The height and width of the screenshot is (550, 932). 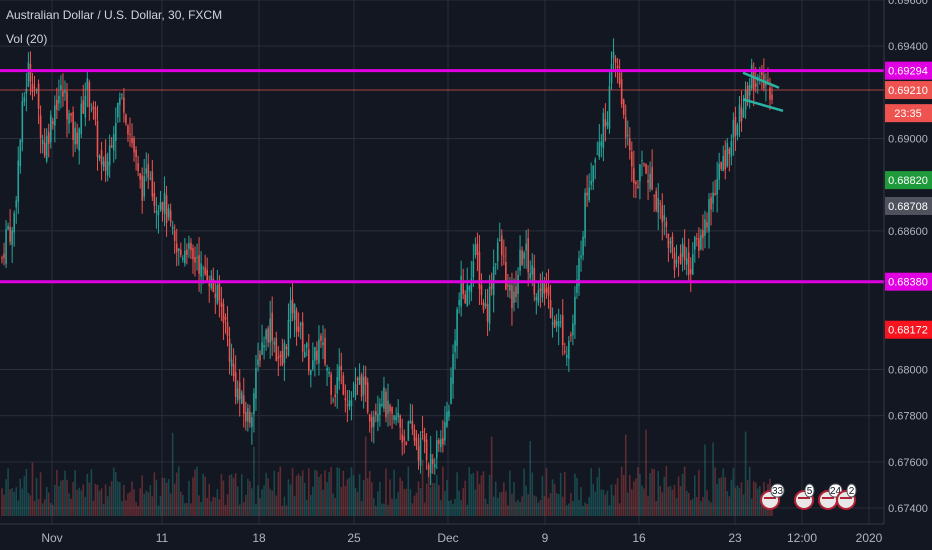 I want to click on volume-indicator-label: Vol (20), so click(x=27, y=39).